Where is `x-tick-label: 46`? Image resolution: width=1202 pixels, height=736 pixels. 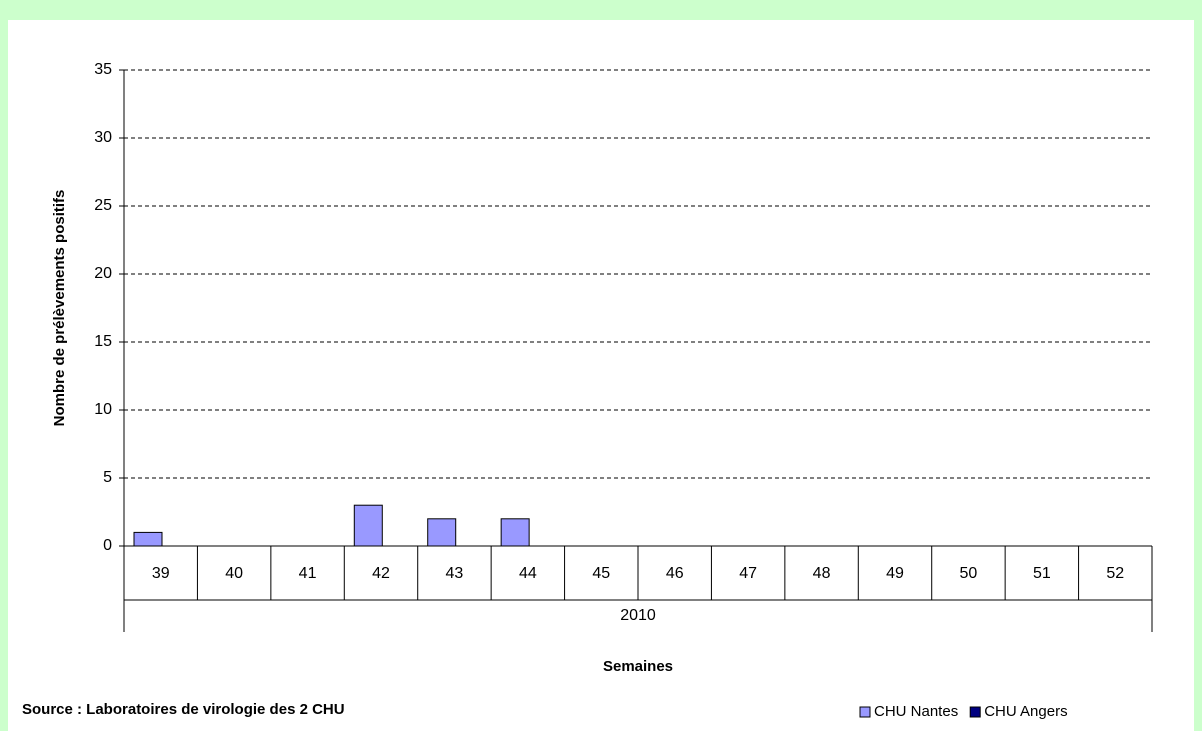
x-tick-label: 46 is located at coordinates (675, 573).